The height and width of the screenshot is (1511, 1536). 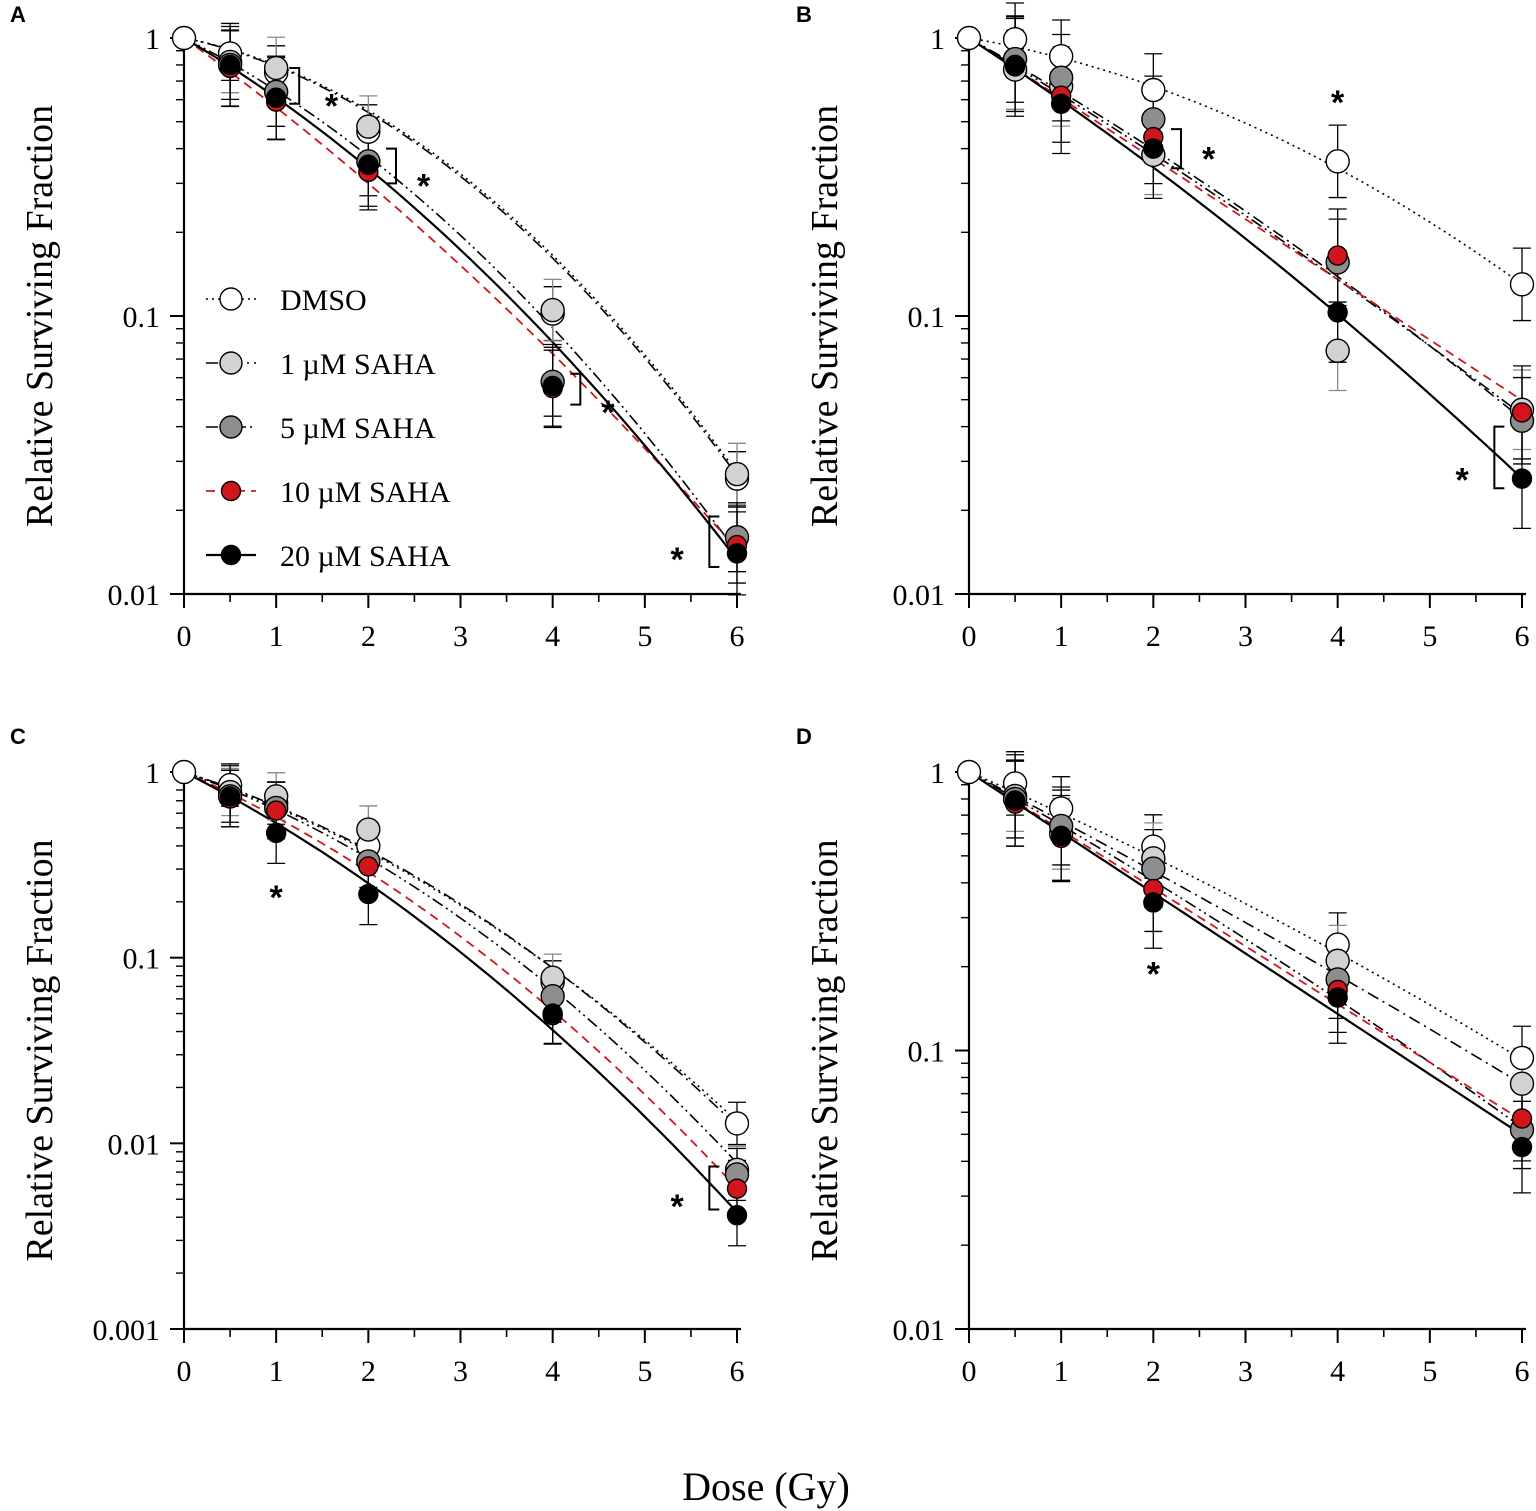 What do you see at coordinates (365, 492) in the screenshot?
I see `legend-label: 10 µM SAHA` at bounding box center [365, 492].